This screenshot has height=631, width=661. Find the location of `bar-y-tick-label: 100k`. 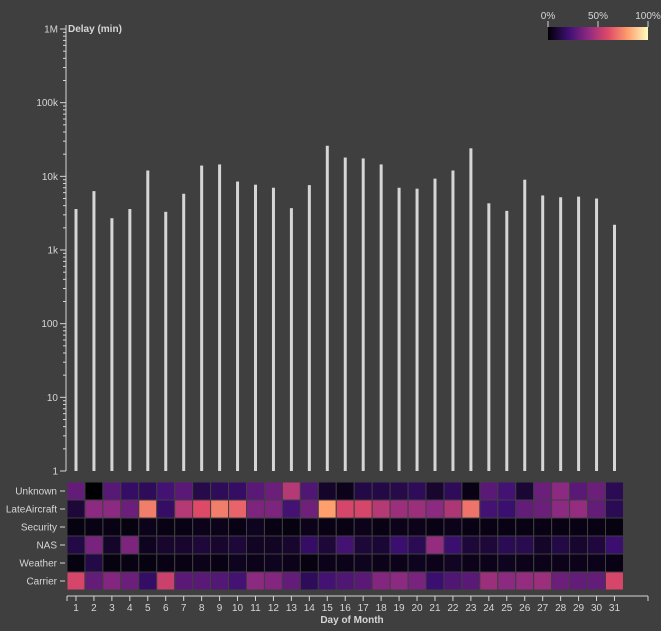

bar-y-tick-label: 100k is located at coordinates (47, 103).